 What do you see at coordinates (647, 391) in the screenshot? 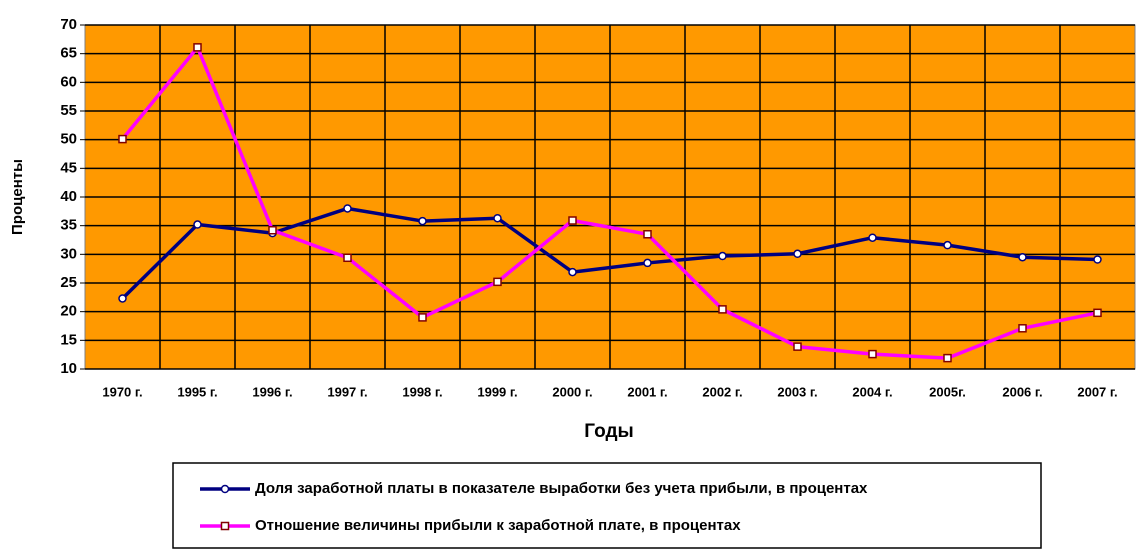
I see `x-tick-label: 2001 г.` at bounding box center [647, 391].